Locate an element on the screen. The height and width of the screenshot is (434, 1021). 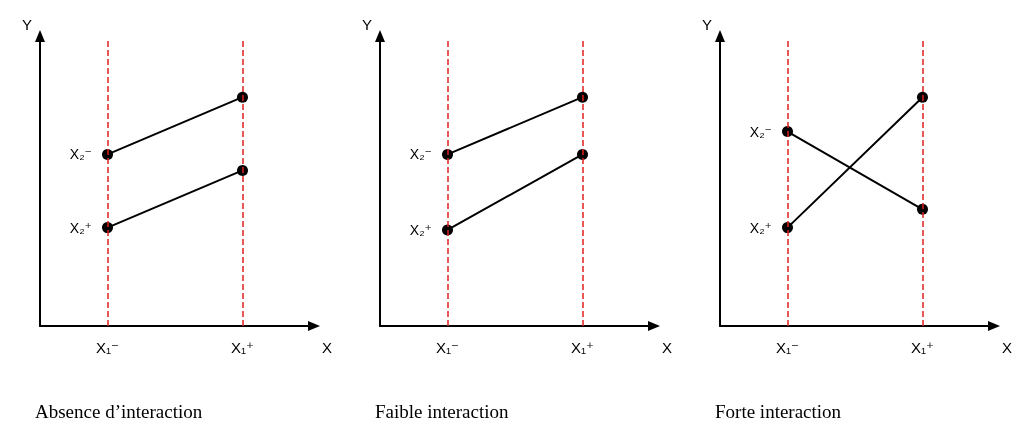
text: Absence d’interaction is located at coordinates (119, 411).